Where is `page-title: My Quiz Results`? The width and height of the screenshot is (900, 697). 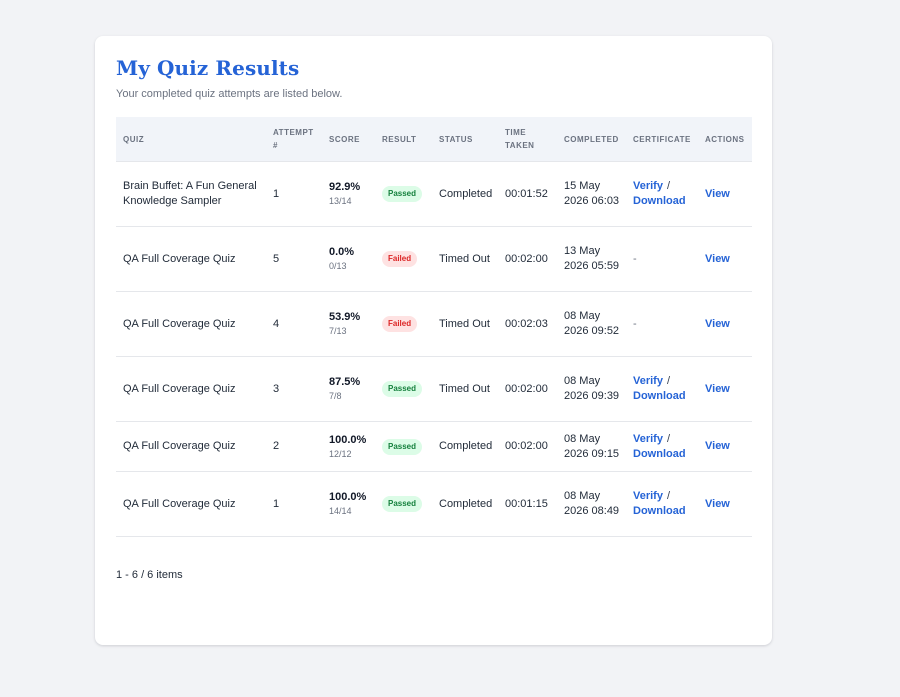 page-title: My Quiz Results is located at coordinates (208, 68).